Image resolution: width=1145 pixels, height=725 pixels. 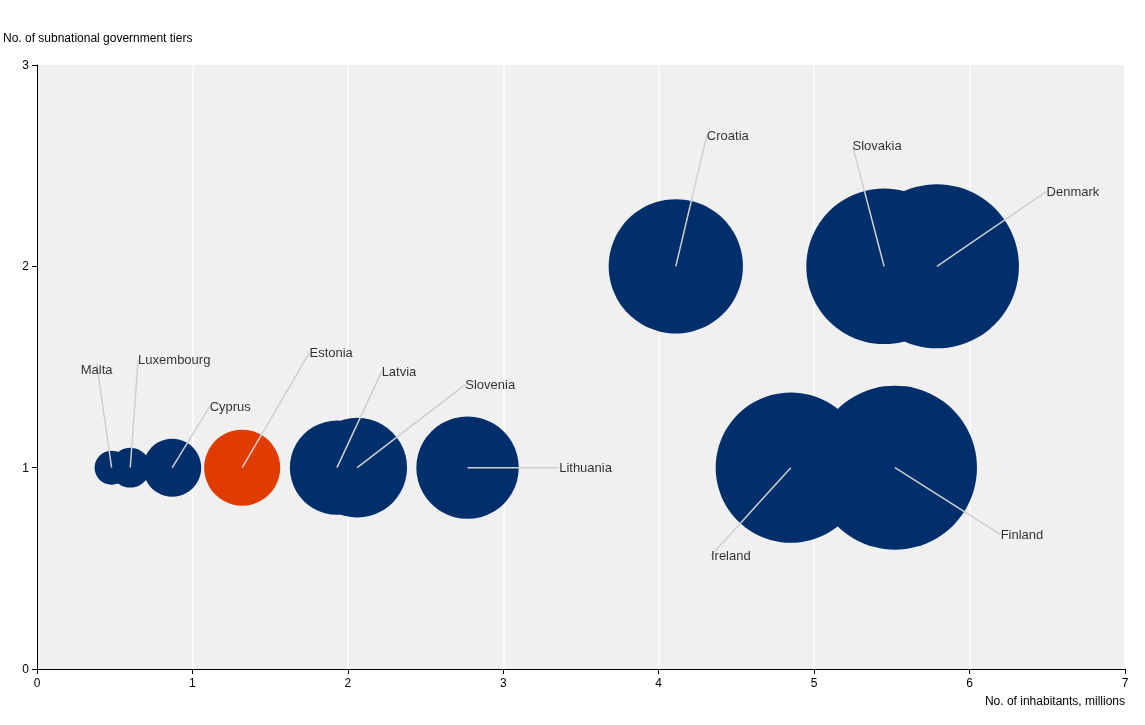 What do you see at coordinates (730, 556) in the screenshot?
I see `annotation: Ireland` at bounding box center [730, 556].